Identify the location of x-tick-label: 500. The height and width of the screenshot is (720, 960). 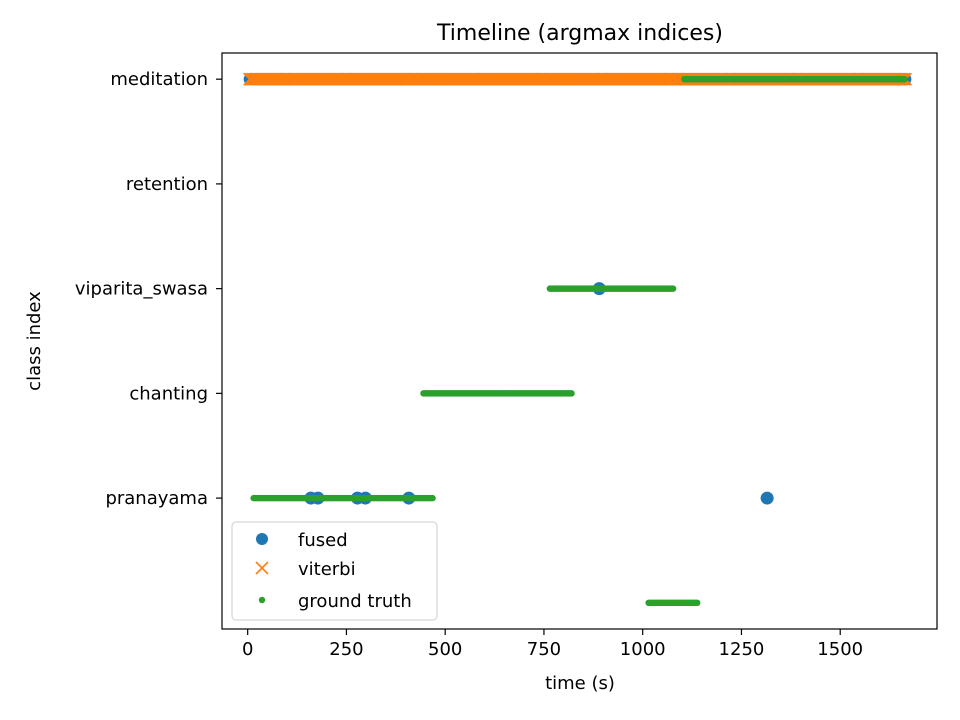
(445, 649).